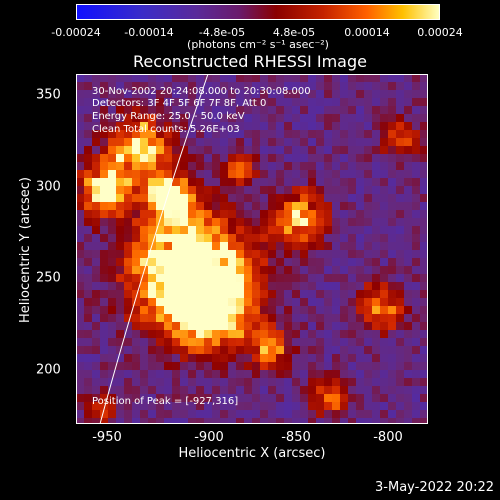 Image resolution: width=500 pixels, height=500 pixels. What do you see at coordinates (201, 91) in the screenshot?
I see `time-range-annotation: 30-Nov-2002 20:24:08.000 to 20:30:08.000` at bounding box center [201, 91].